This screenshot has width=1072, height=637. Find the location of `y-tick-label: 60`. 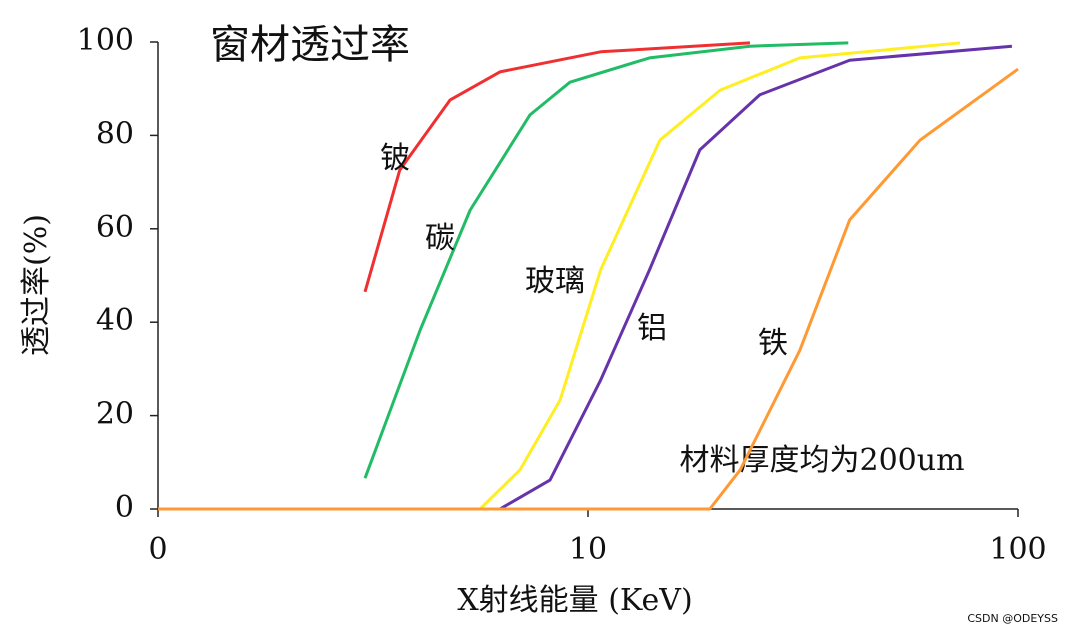

y-tick-label: 60 is located at coordinates (115, 227).